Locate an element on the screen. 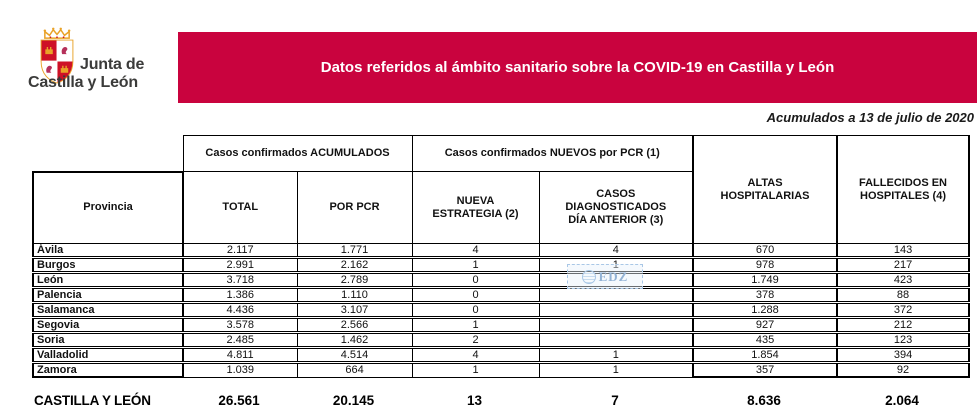 Image resolution: width=980 pixels, height=420 pixels. header-fallecidos: FALLECIDOS EN HOSPITALES (4) is located at coordinates (903, 189).